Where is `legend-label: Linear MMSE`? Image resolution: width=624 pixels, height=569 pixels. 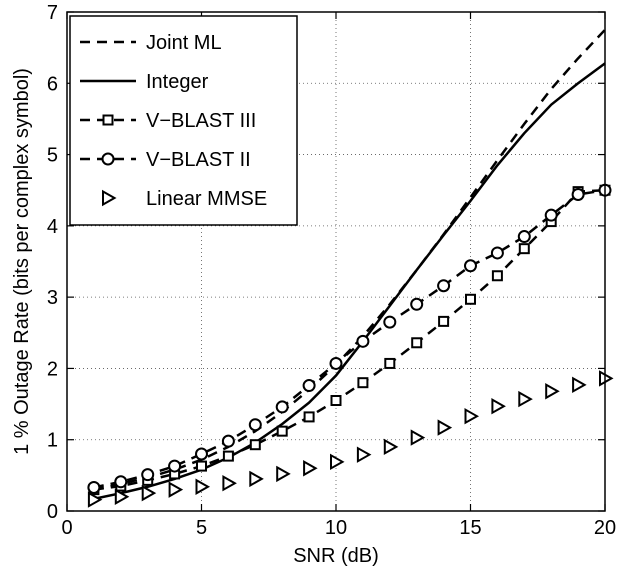 legend-label: Linear MMSE is located at coordinates (206, 199).